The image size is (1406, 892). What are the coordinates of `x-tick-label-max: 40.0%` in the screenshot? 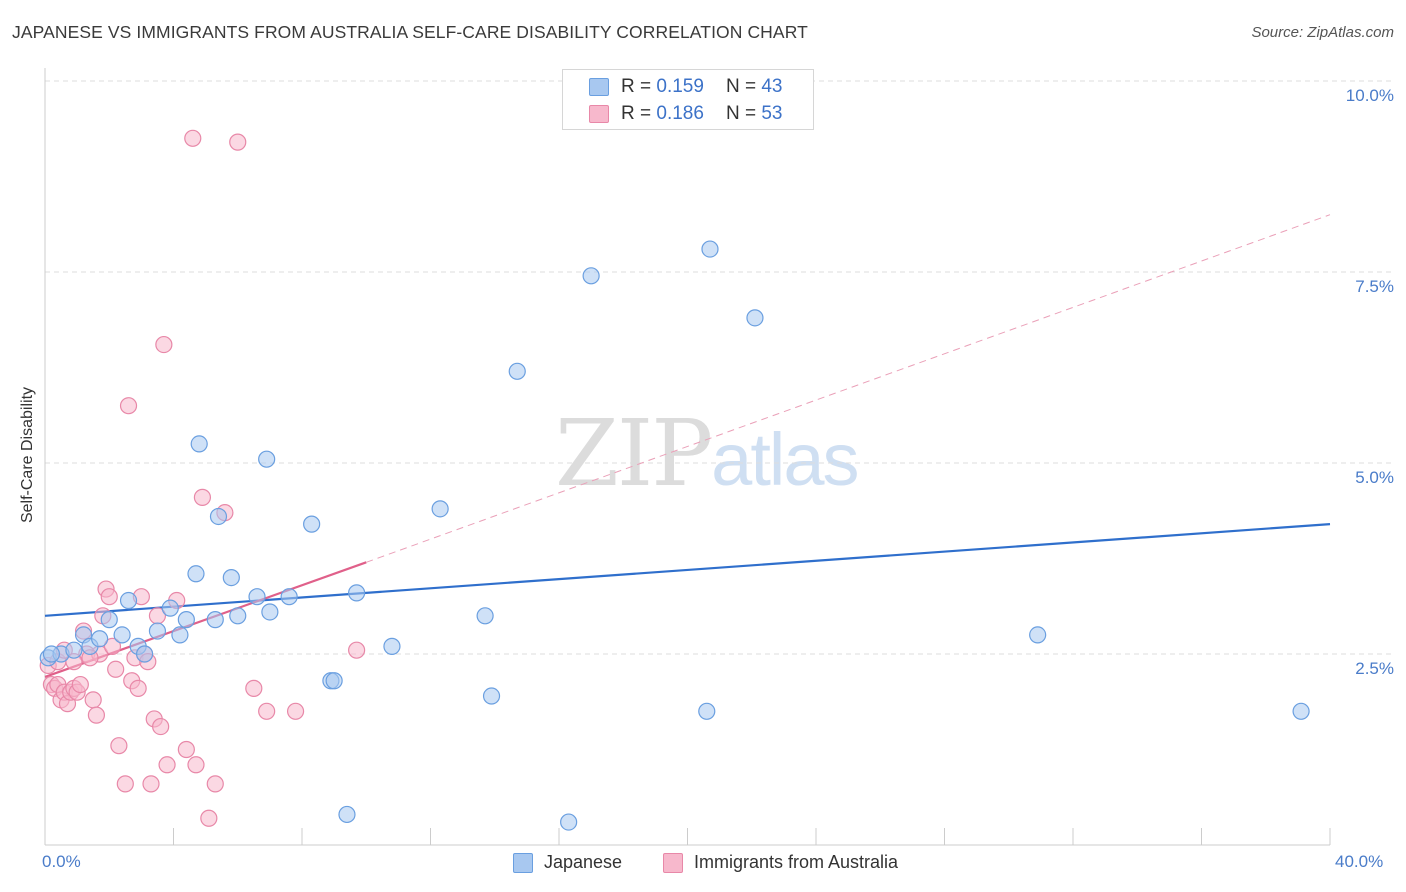 It's located at (1359, 861).